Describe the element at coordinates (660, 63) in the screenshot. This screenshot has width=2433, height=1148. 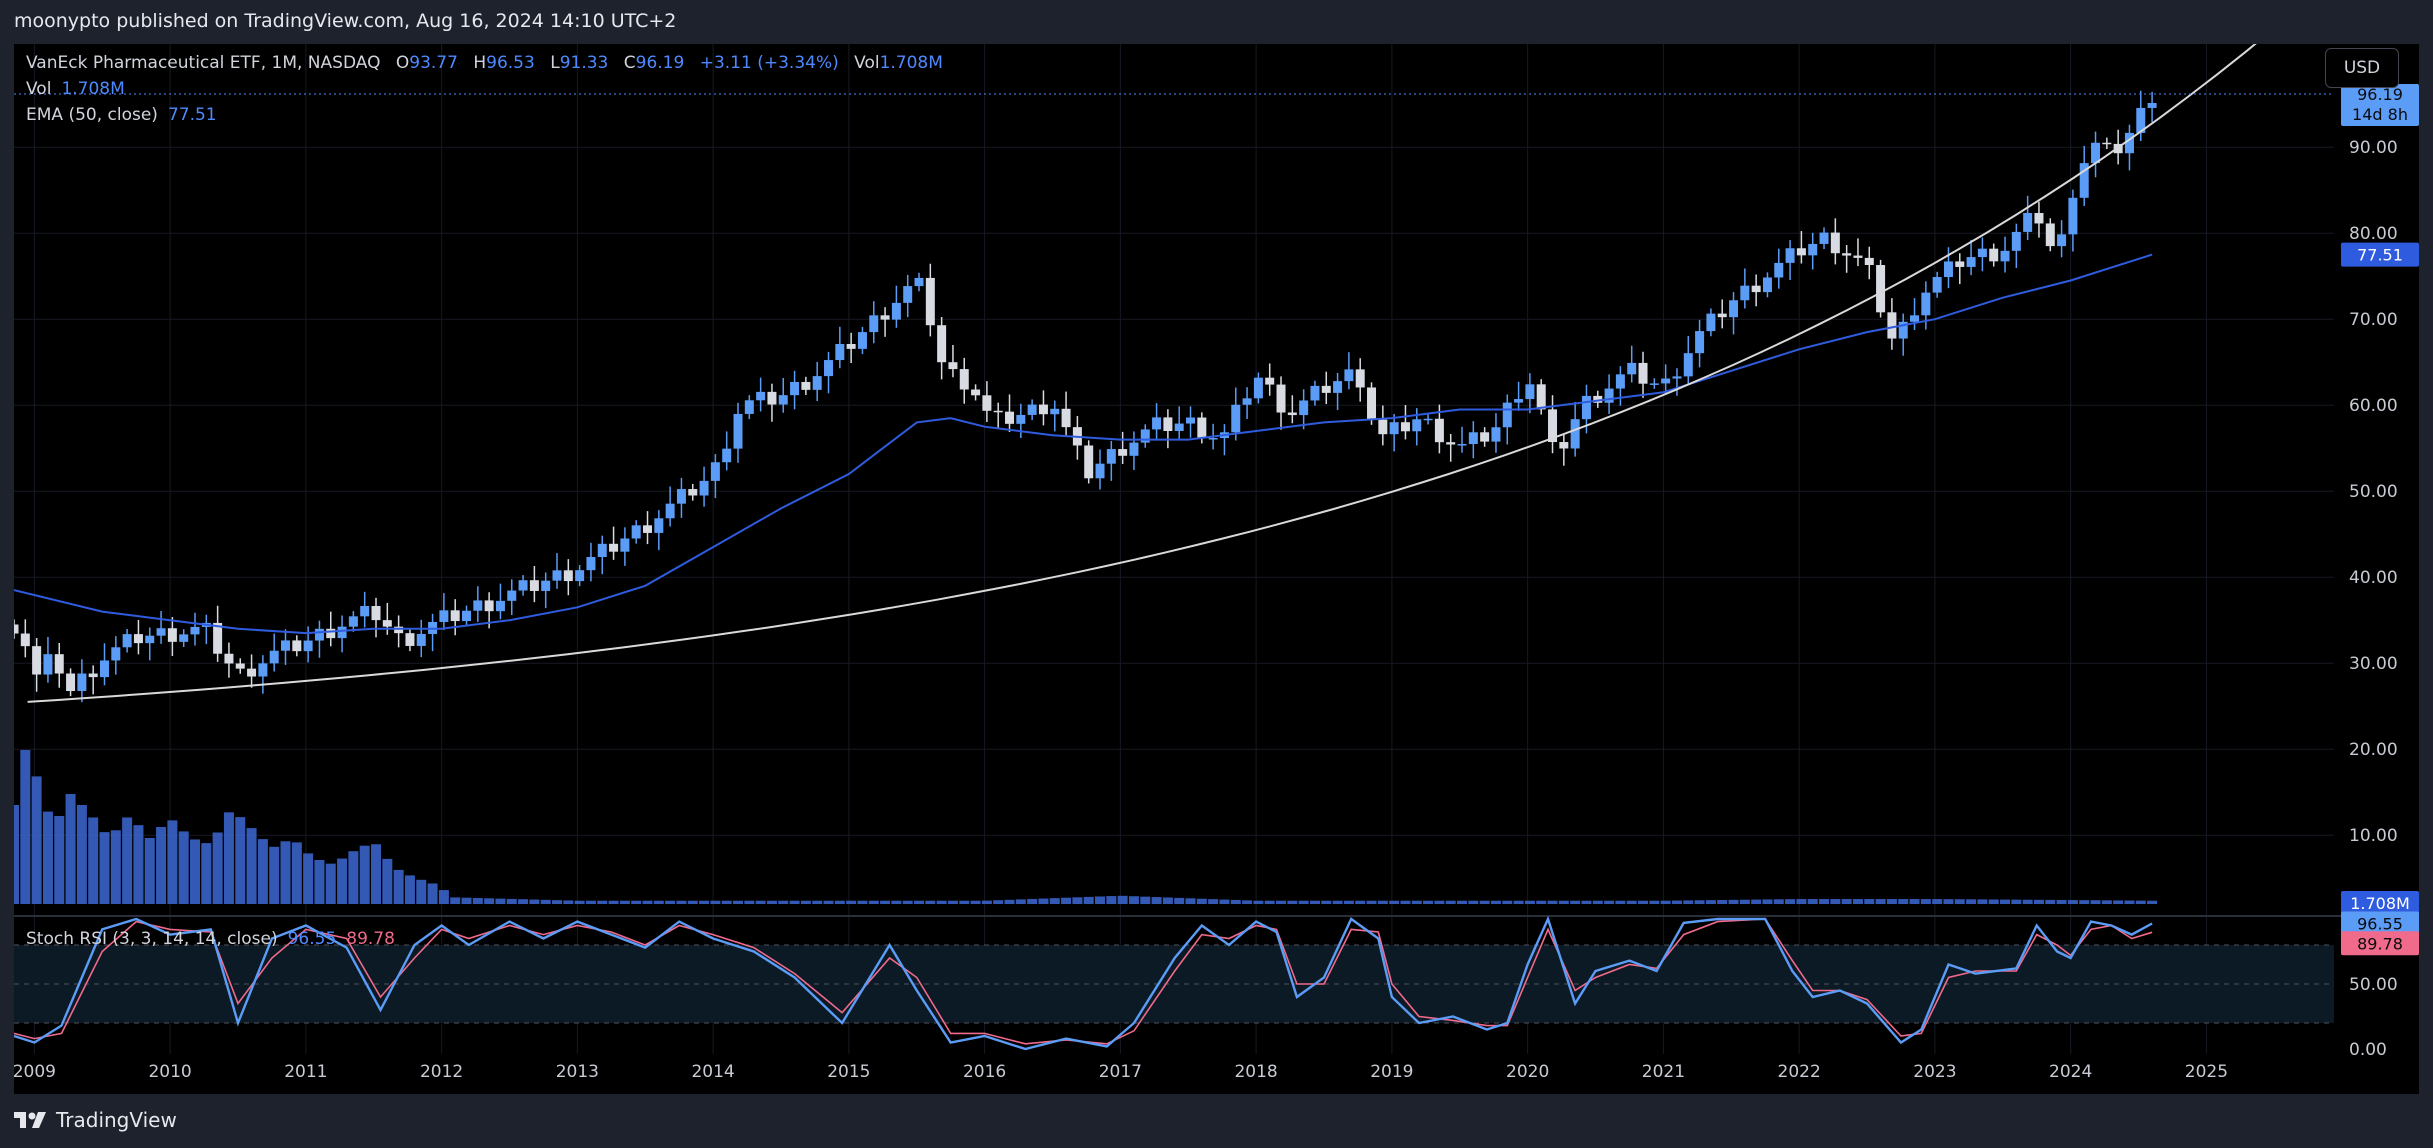
I see `close-value: 96.19` at that location.